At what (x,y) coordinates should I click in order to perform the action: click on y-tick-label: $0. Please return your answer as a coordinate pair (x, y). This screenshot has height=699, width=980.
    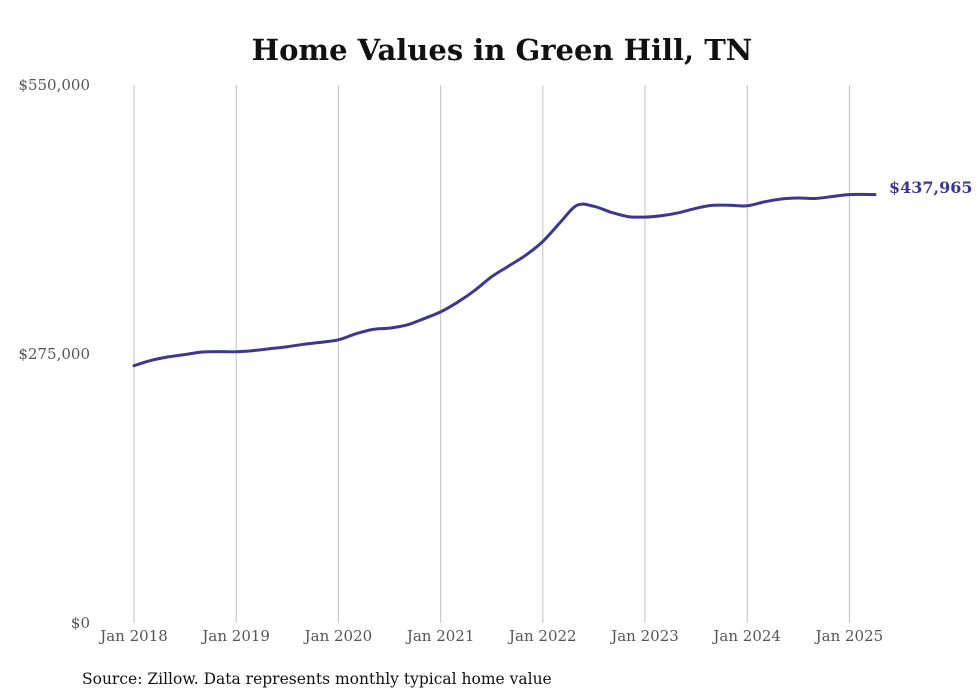
    Looking at the image, I should click on (80, 623).